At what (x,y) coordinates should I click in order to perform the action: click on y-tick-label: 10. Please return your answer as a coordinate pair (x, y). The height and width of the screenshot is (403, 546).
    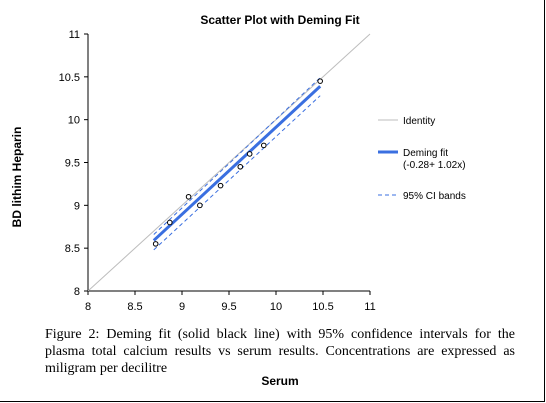
    Looking at the image, I should click on (74, 121).